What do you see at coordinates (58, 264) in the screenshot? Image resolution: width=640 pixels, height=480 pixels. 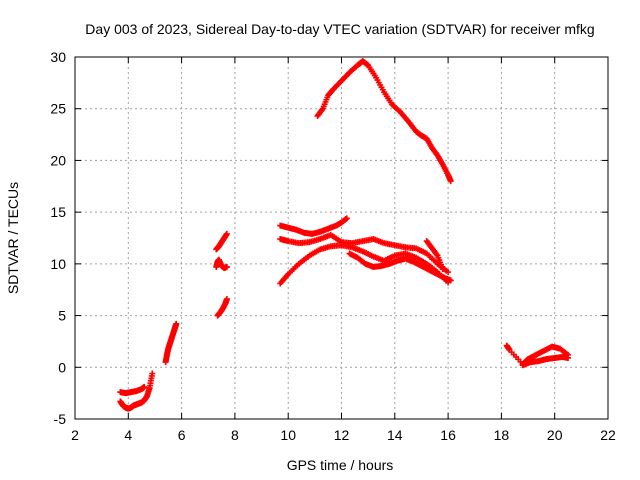 I see `y-tick-label: 10` at bounding box center [58, 264].